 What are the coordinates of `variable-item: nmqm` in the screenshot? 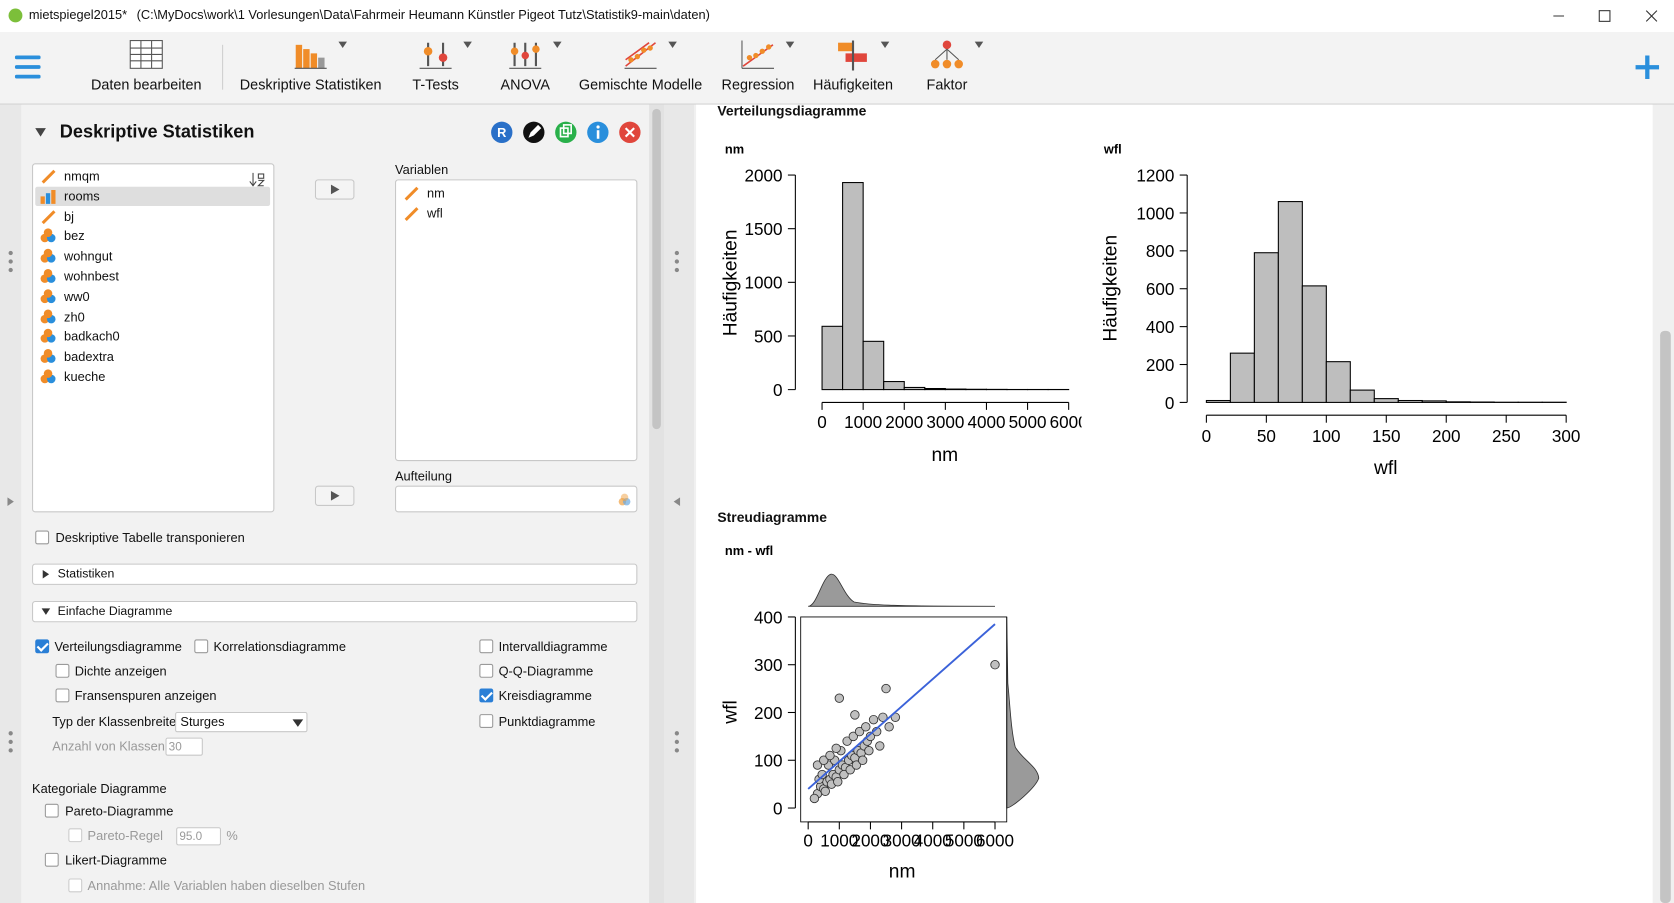 It's located at (82, 176).